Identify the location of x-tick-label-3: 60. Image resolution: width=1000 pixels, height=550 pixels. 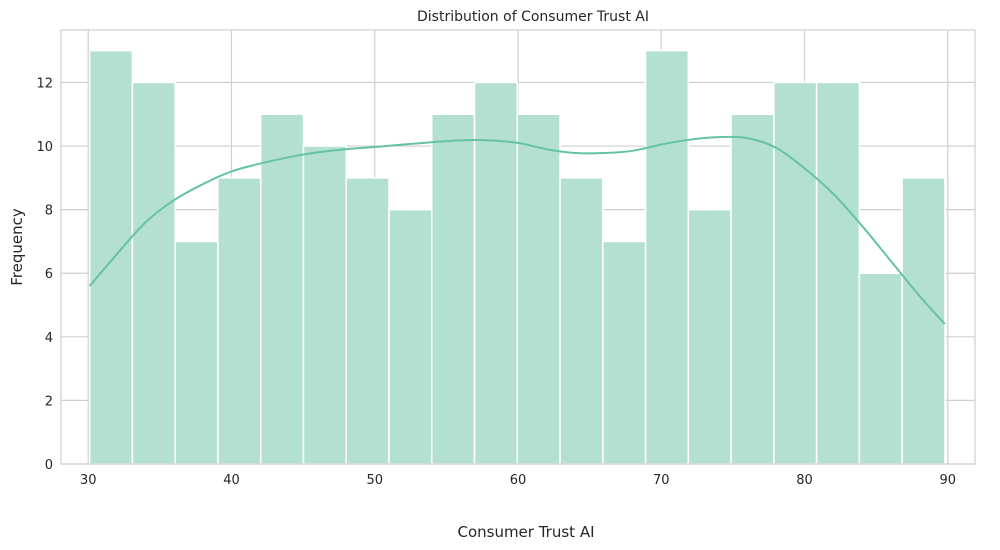
(518, 480).